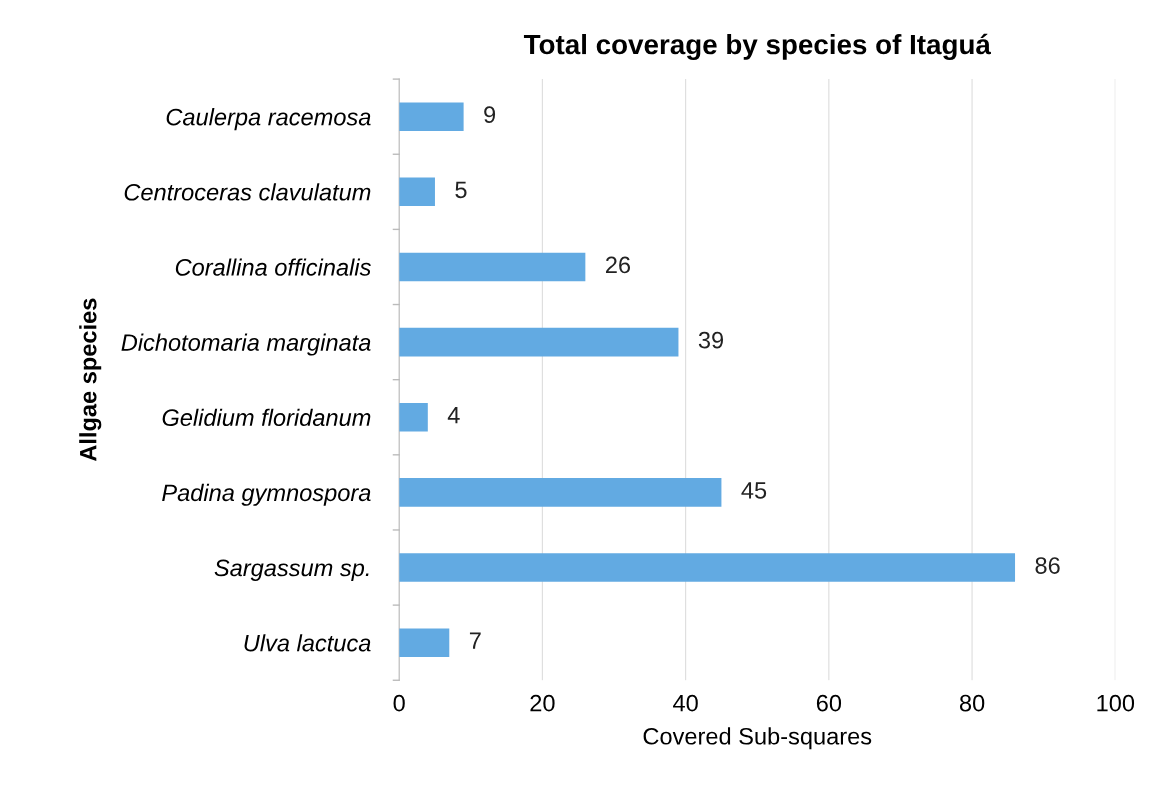  Describe the element at coordinates (754, 490) in the screenshot. I see `data-label: 45` at that location.